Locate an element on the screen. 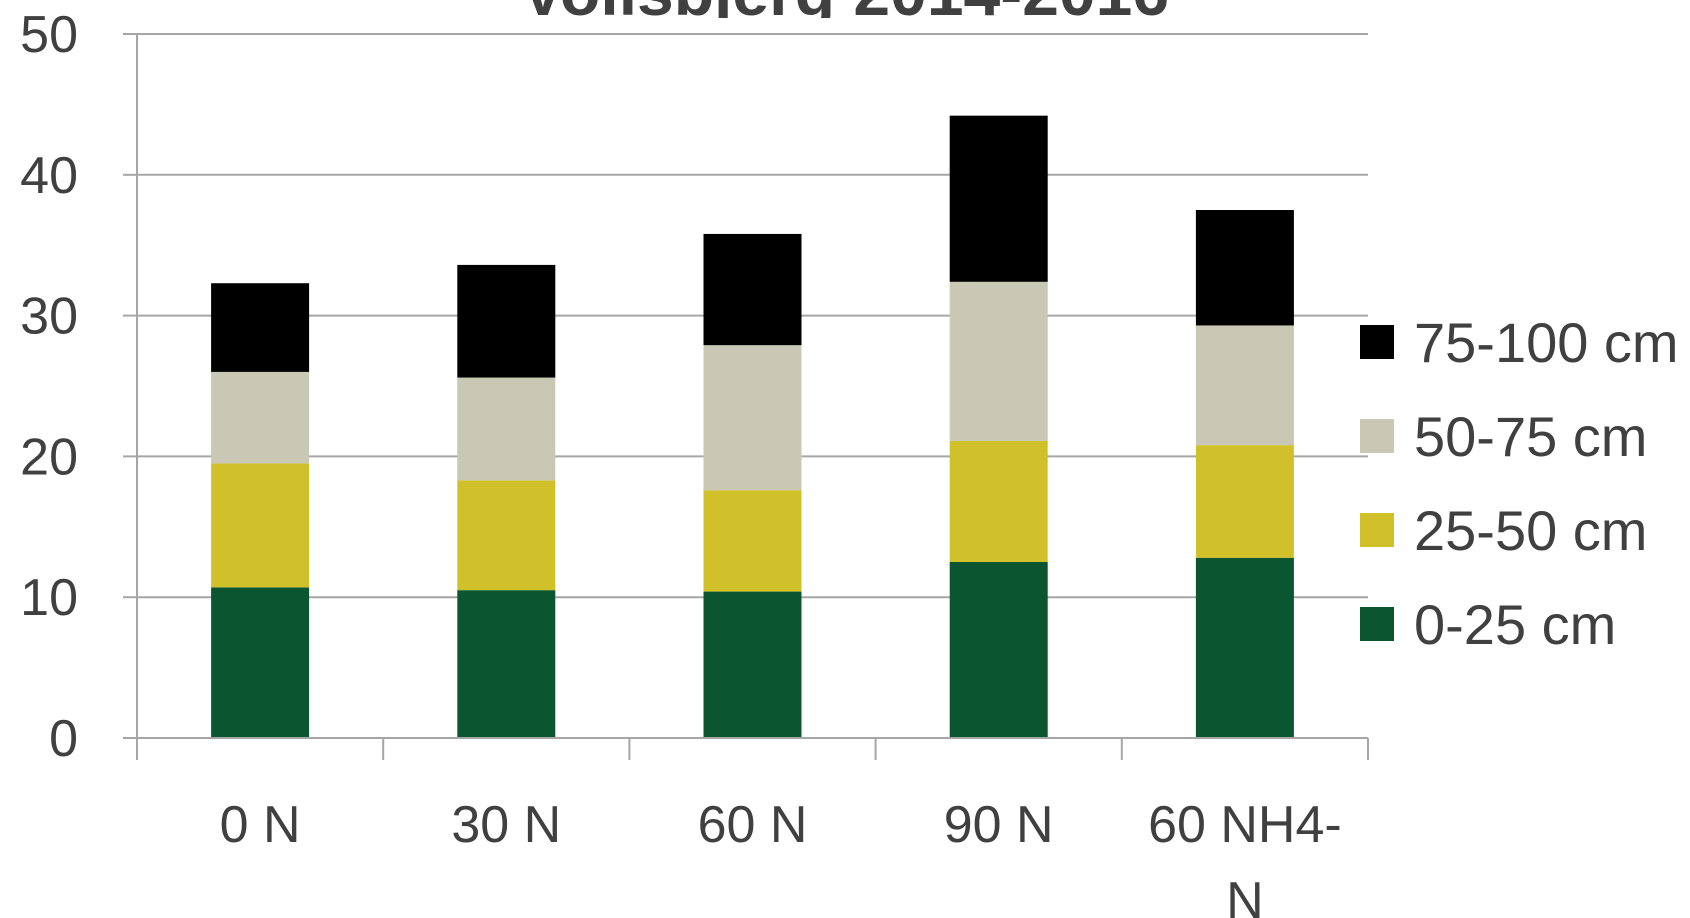 This screenshot has height=918, width=1690. legend-item: 75-100 cm is located at coordinates (1519, 342).